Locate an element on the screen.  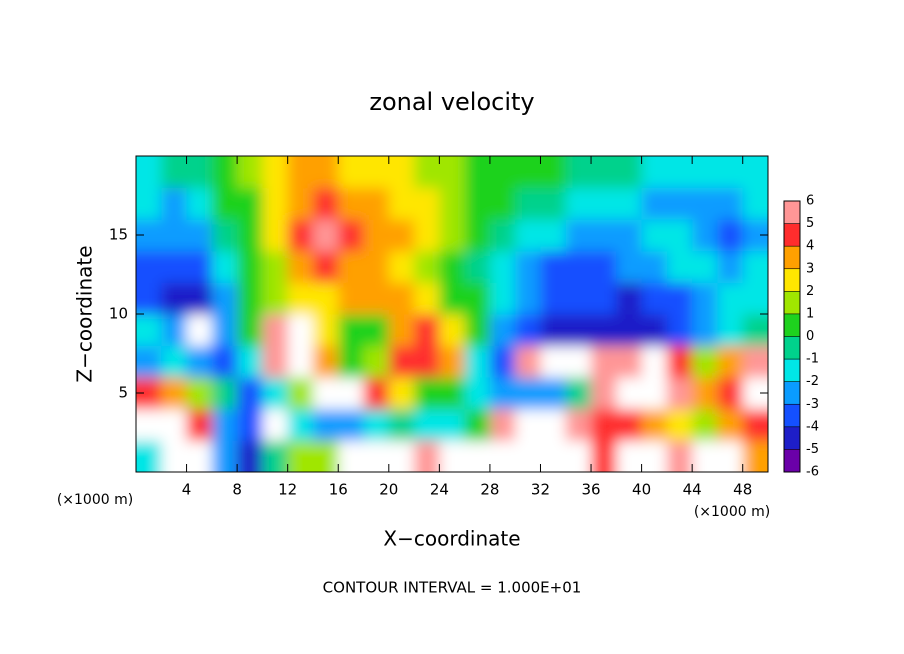
x-tick-label: 24 is located at coordinates (439, 490).